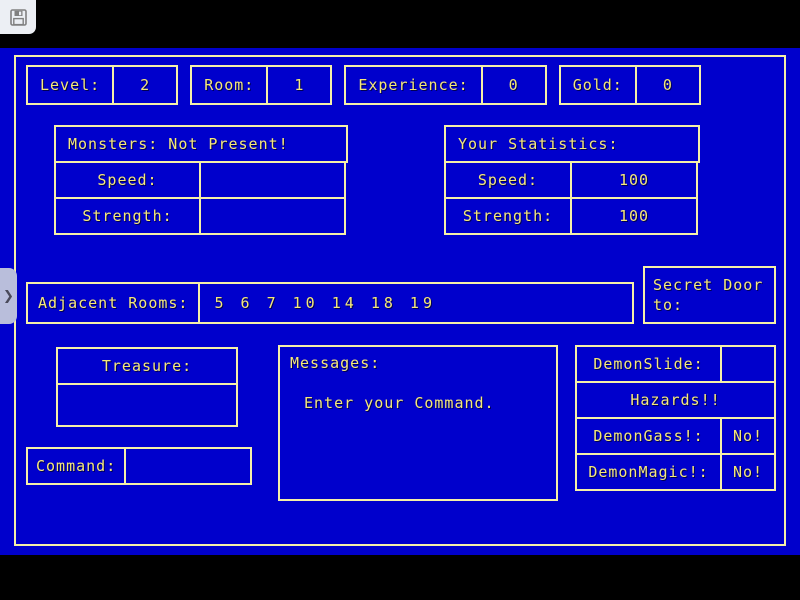 This screenshot has width=800, height=600. I want to click on status-level: Level: 2, so click(102, 85).